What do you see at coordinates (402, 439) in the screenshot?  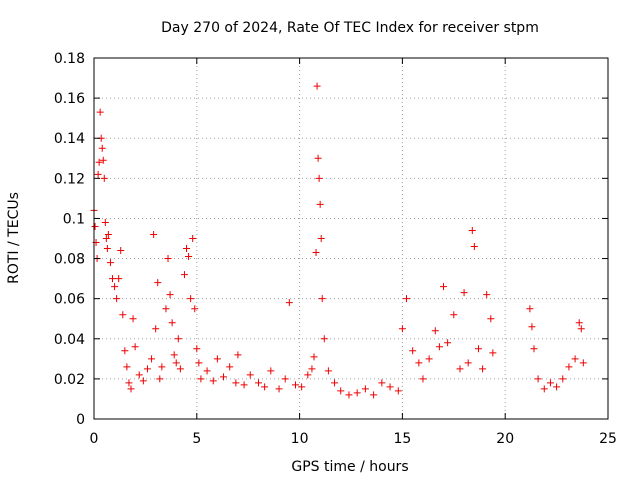 I see `x-tick-label: 15` at bounding box center [402, 439].